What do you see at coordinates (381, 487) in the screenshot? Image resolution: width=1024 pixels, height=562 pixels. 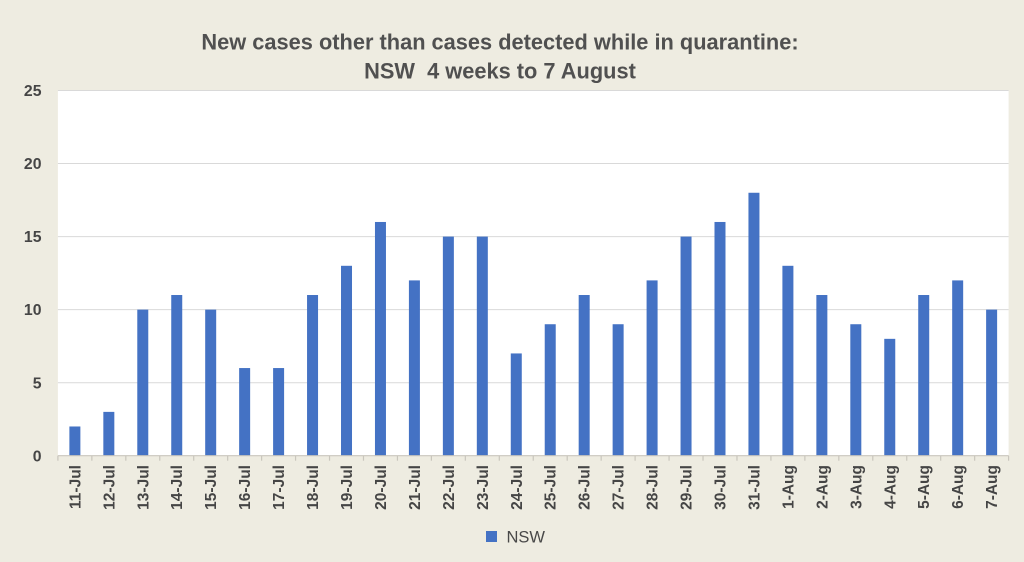 I see `svg-text: 20-Jul` at bounding box center [381, 487].